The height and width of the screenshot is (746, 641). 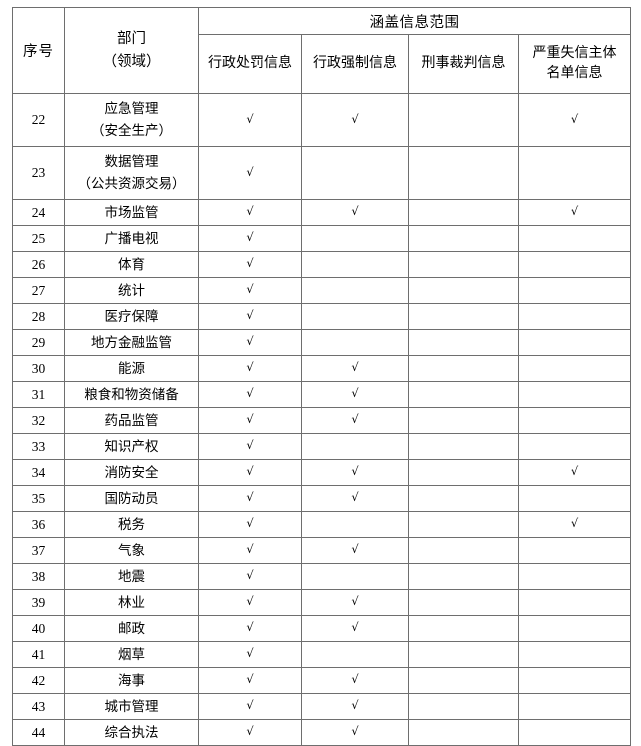 I want to click on column-header-severe-dishonesty: 严重失信主体 名单信息, so click(x=574, y=64).